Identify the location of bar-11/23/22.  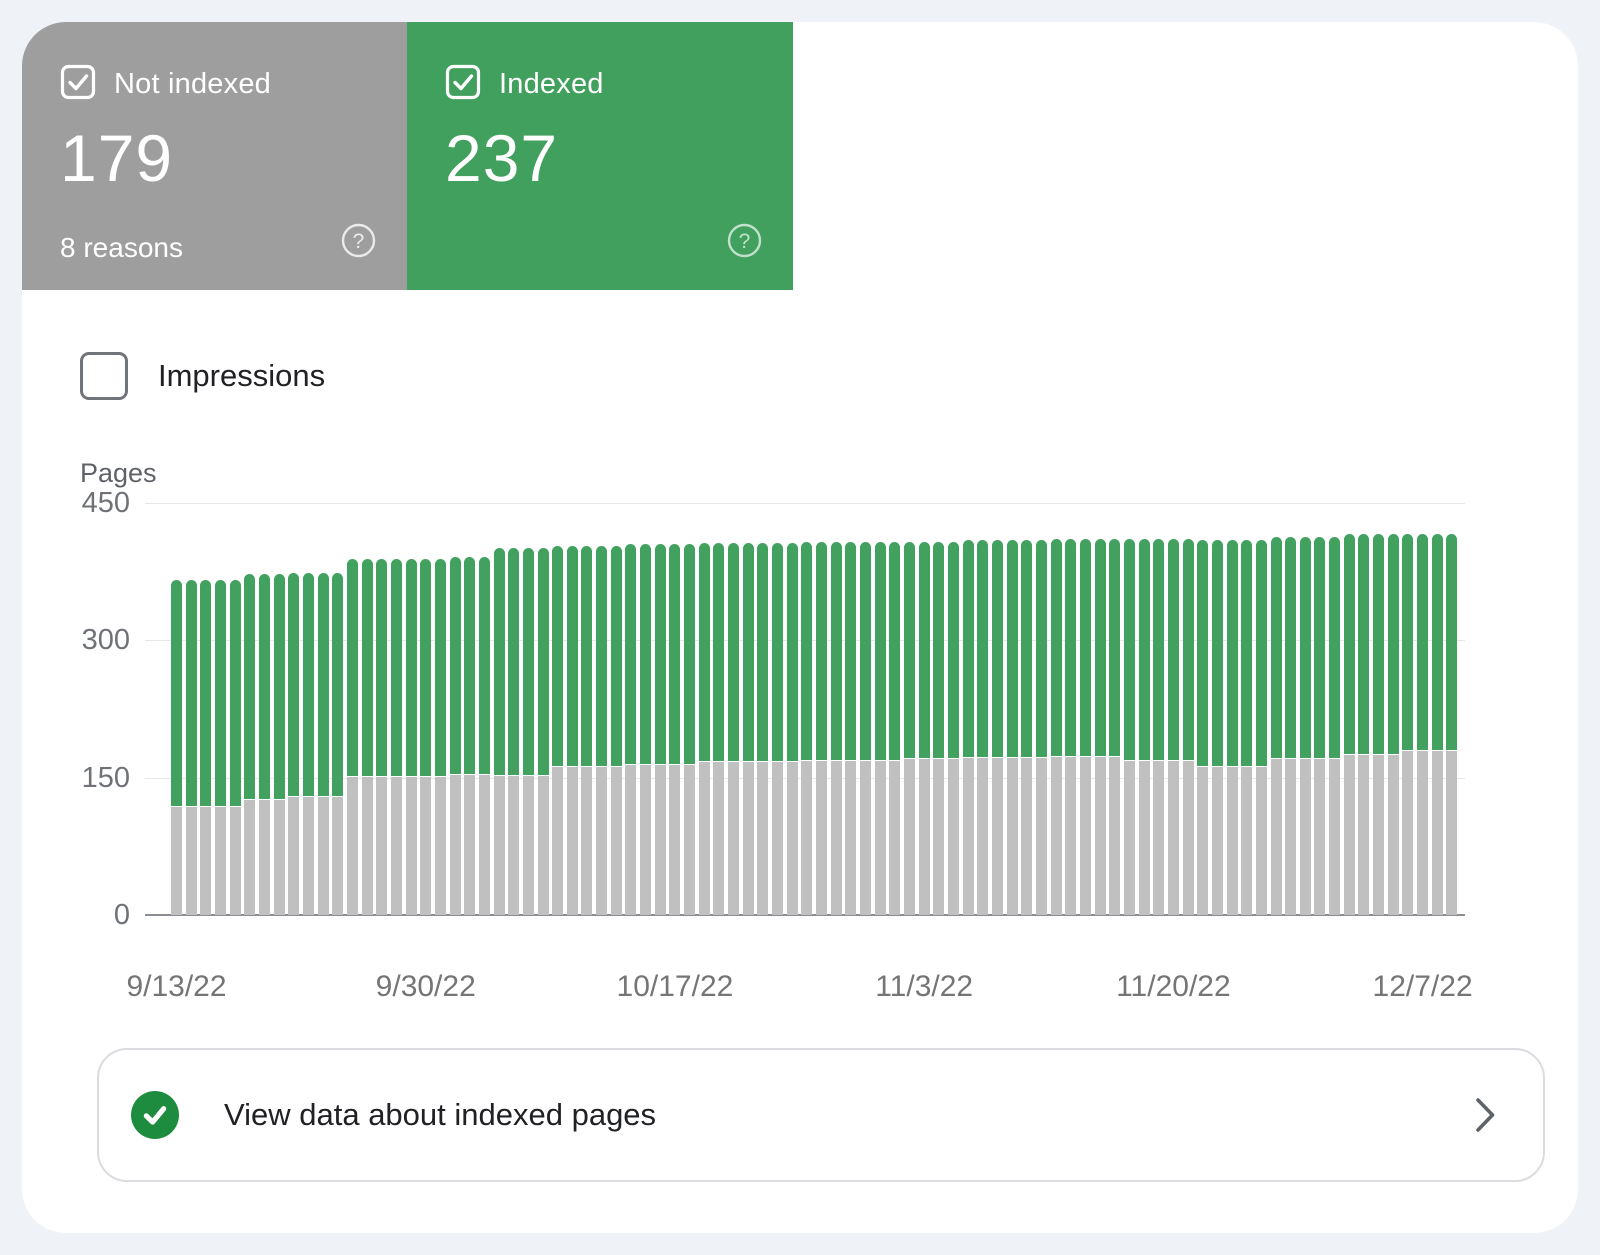
(1217, 727).